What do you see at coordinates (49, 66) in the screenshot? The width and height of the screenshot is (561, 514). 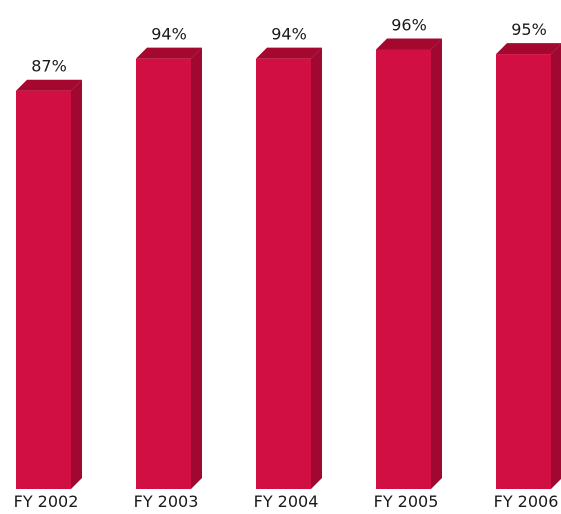 I see `value-label: 87%` at bounding box center [49, 66].